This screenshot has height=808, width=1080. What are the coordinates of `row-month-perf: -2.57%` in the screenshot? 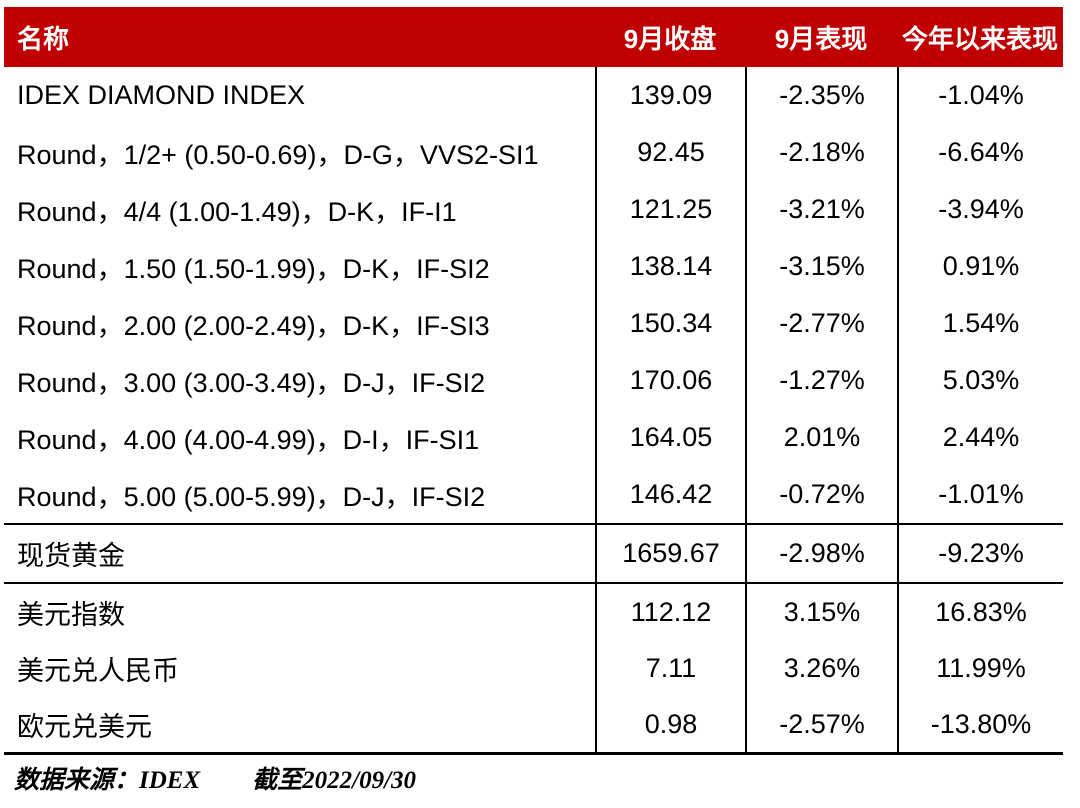 It's located at (821, 724).